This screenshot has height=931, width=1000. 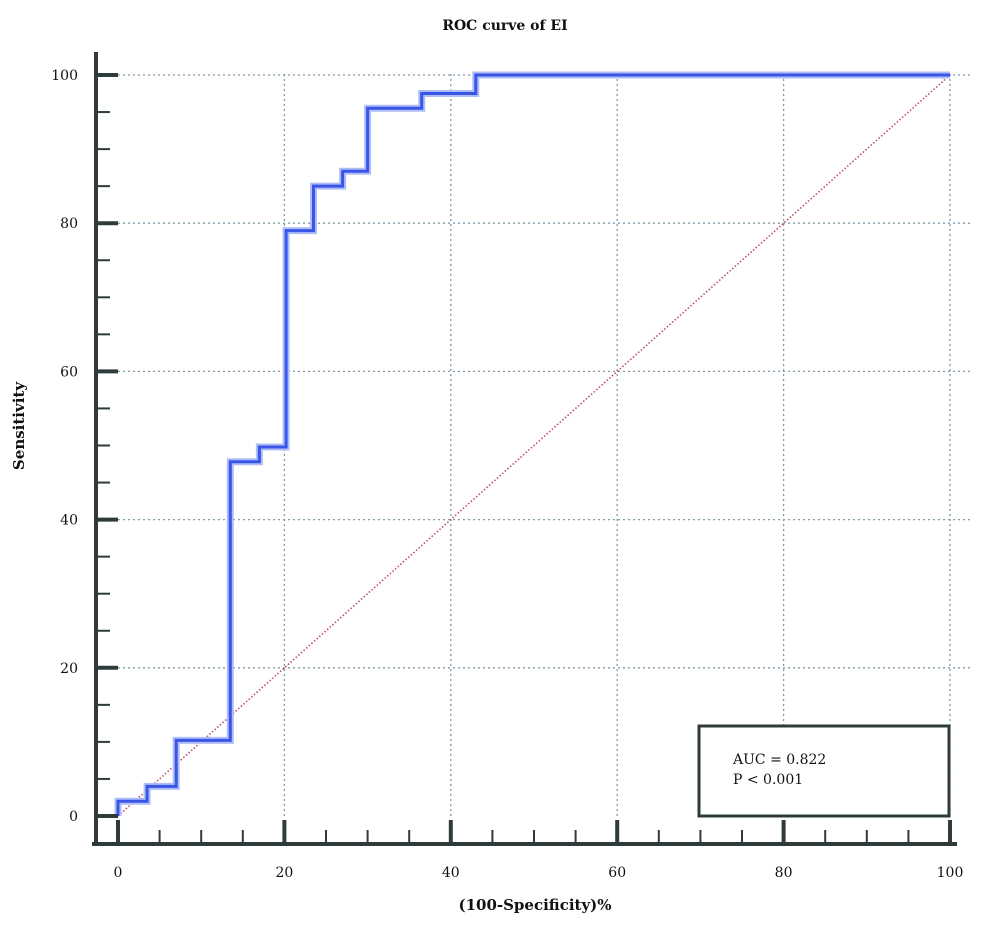 What do you see at coordinates (64, 76) in the screenshot?
I see `y-tick-label: 100` at bounding box center [64, 76].